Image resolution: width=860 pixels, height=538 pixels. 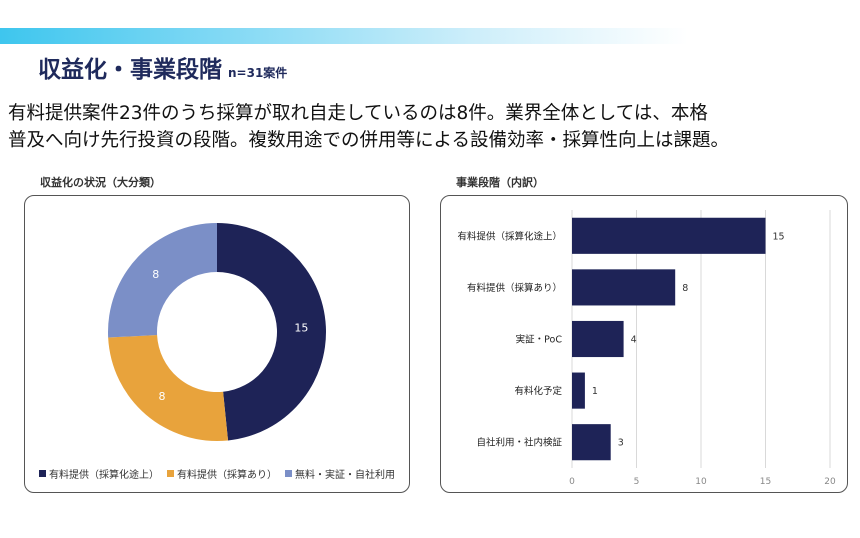 What do you see at coordinates (509, 236) in the screenshot?
I see `bar-category-label: 有料提供（採算化途上）` at bounding box center [509, 236].